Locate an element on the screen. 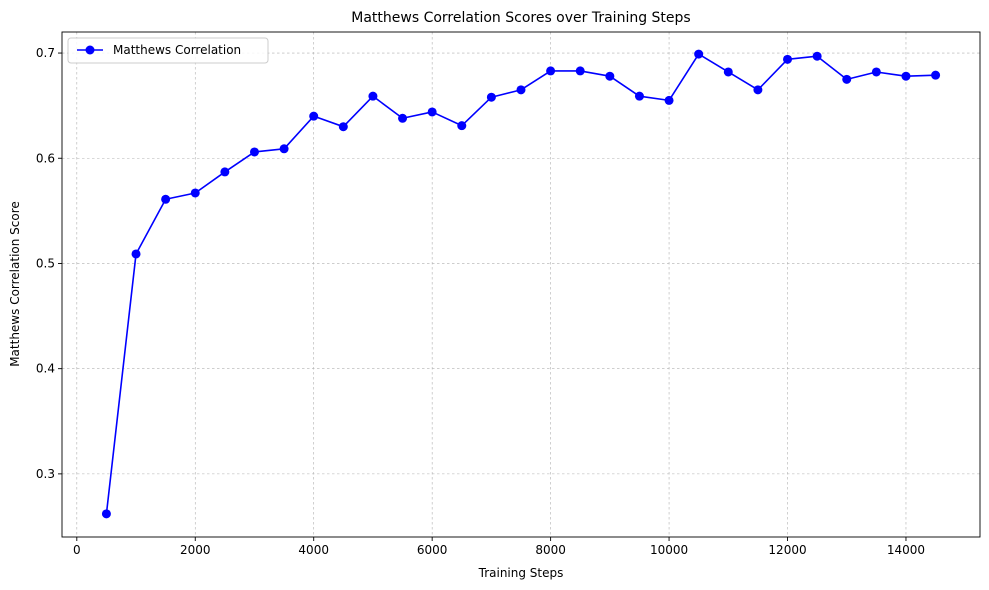 This screenshot has width=989, height=590. y-tick-label: 0.3 is located at coordinates (45, 474).